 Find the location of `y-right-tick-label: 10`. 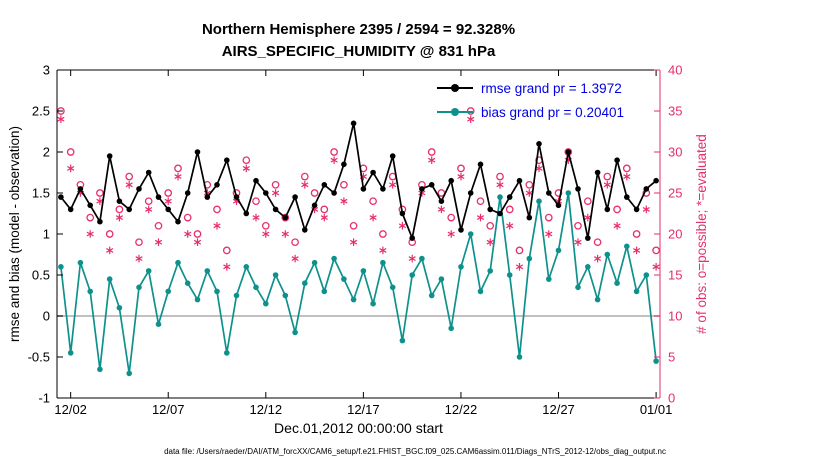

y-right-tick-label: 10 is located at coordinates (675, 316).